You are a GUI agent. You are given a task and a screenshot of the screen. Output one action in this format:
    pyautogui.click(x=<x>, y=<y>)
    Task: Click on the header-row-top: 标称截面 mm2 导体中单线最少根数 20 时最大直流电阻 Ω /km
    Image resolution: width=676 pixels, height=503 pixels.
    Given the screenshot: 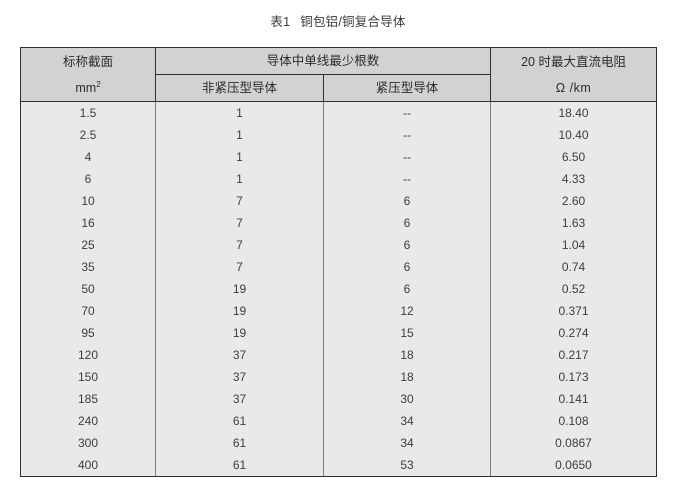 What is the action you would take?
    pyautogui.click(x=339, y=74)
    